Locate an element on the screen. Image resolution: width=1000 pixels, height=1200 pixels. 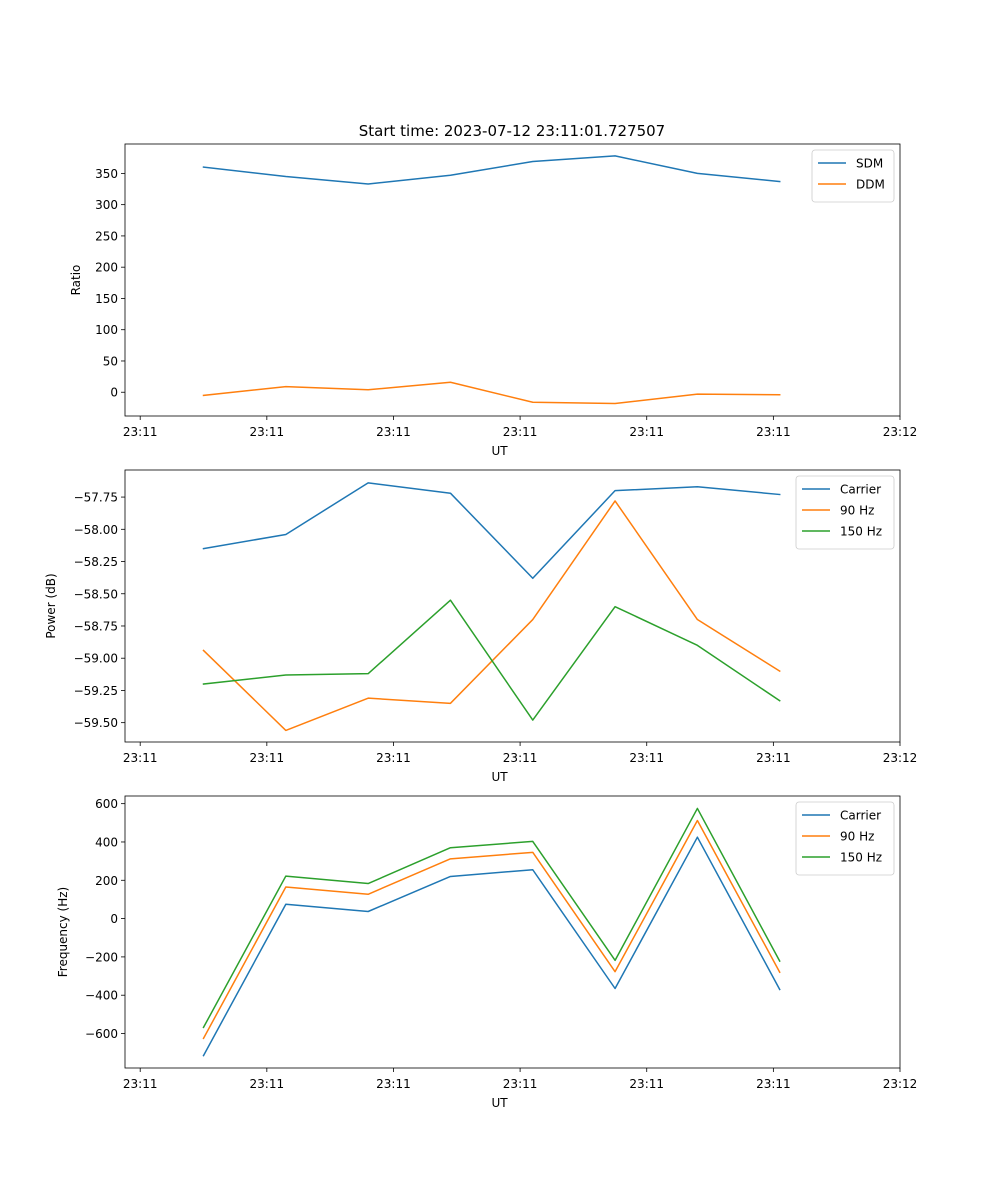
y-tick-label: 250 is located at coordinates (106, 236).